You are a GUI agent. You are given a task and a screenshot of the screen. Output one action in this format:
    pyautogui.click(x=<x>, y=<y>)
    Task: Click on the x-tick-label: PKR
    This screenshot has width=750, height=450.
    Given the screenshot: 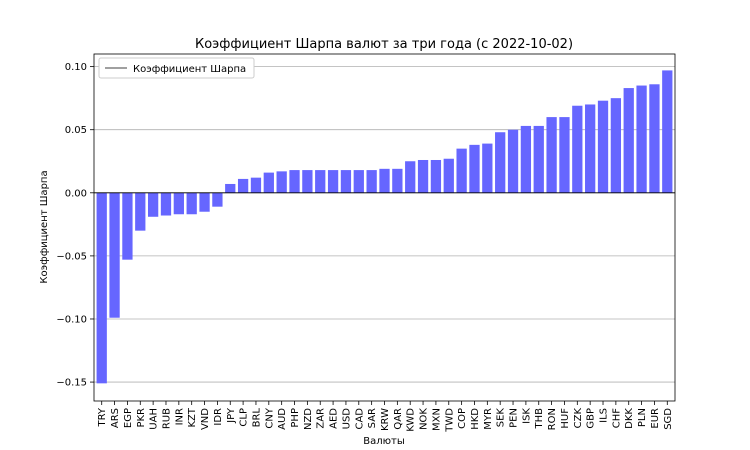 What is the action you would take?
    pyautogui.click(x=141, y=418)
    